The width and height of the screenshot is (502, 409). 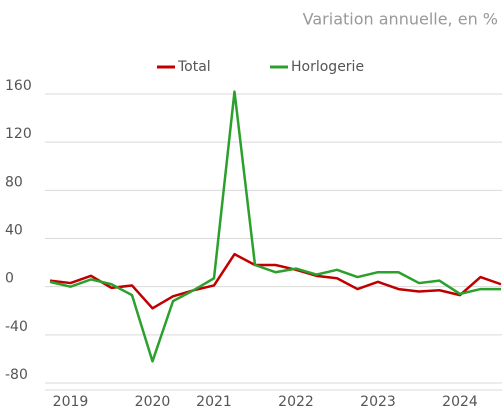 I want to click on y-tick-label: 40, so click(x=14, y=231).